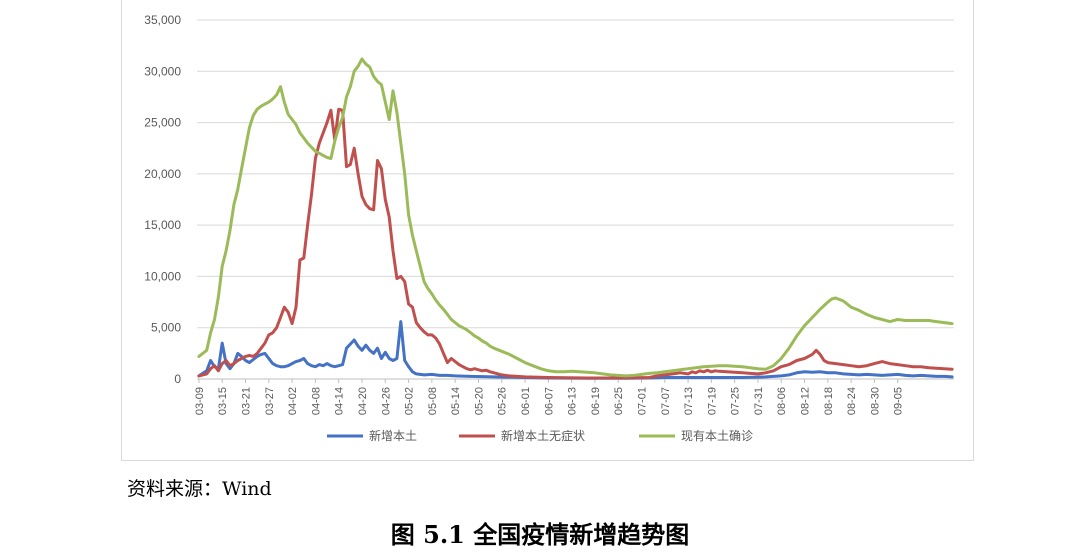 This screenshot has height=558, width=1080. What do you see at coordinates (717, 436) in the screenshot?
I see `legend-label: 现有本土确诊` at bounding box center [717, 436].